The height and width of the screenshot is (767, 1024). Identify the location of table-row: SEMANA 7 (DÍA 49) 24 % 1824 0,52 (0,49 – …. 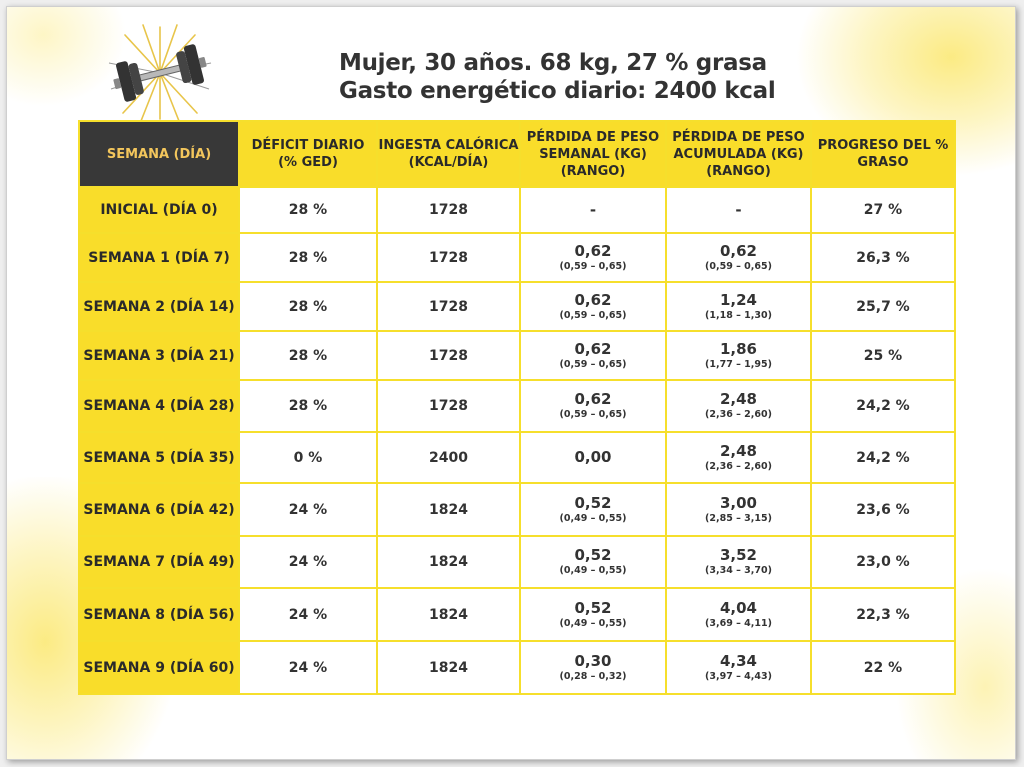
(517, 562).